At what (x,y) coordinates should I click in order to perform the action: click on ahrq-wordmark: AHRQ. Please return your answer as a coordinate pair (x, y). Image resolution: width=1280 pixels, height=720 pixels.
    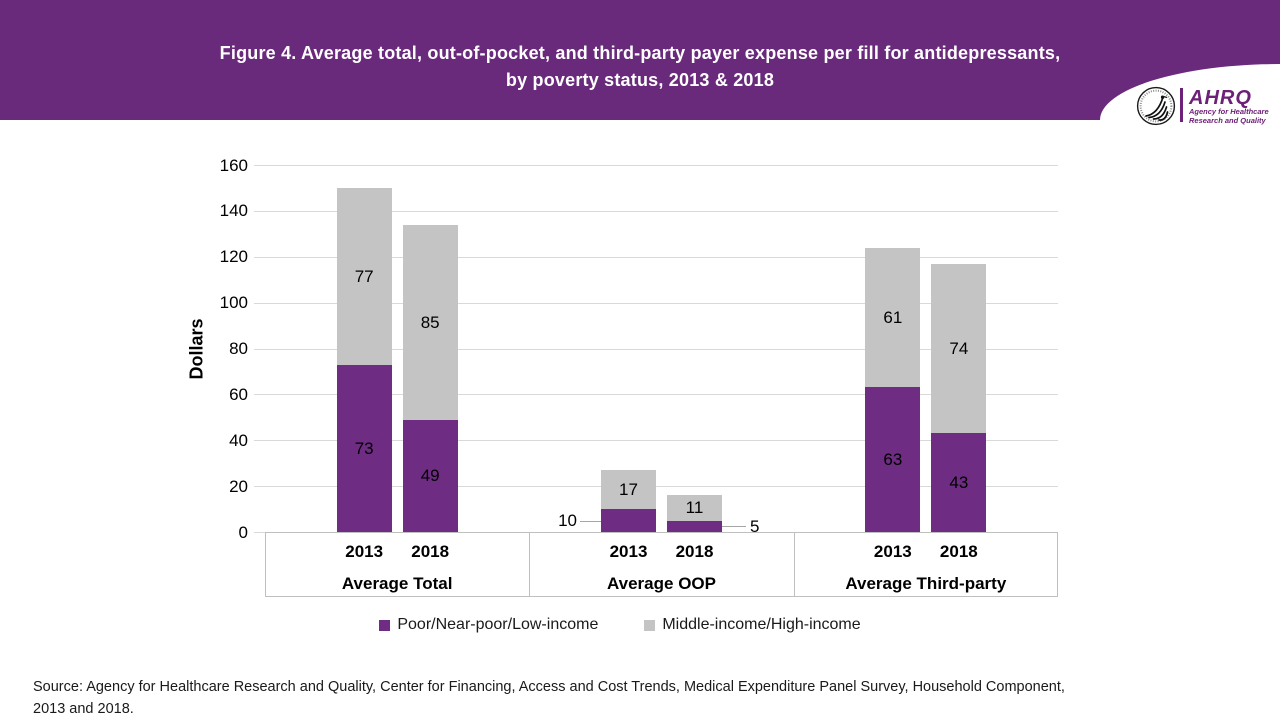
    Looking at the image, I should click on (1220, 98).